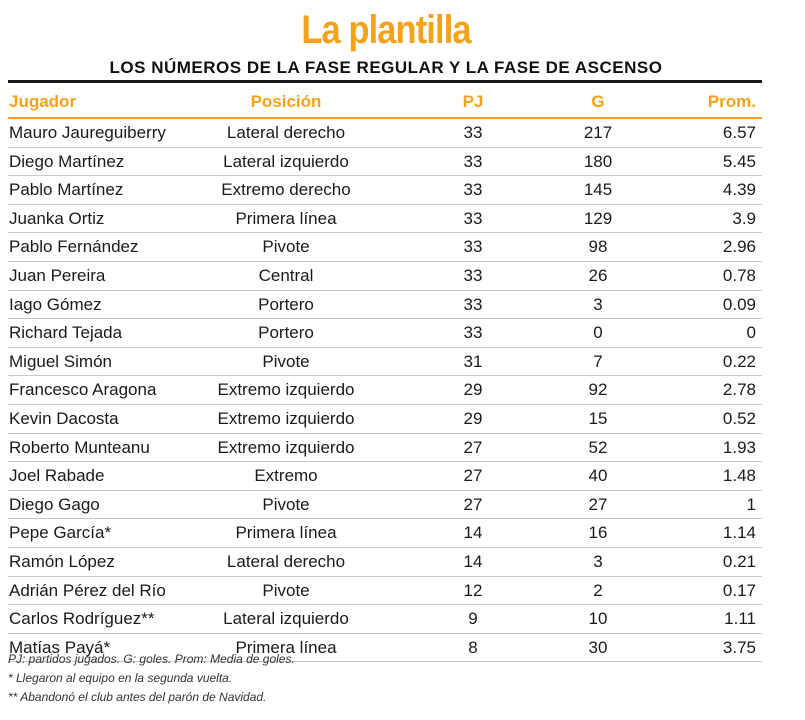  I want to click on cell-player: Iago Gómez, so click(55, 305).